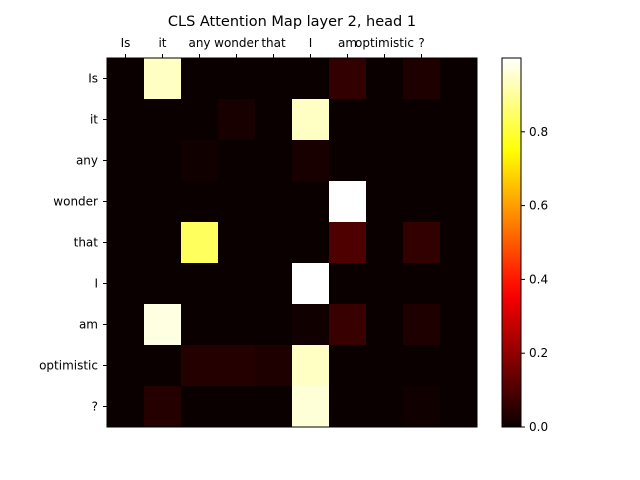 This screenshot has width=640, height=480. I want to click on x-tick-label: Is, so click(126, 43).